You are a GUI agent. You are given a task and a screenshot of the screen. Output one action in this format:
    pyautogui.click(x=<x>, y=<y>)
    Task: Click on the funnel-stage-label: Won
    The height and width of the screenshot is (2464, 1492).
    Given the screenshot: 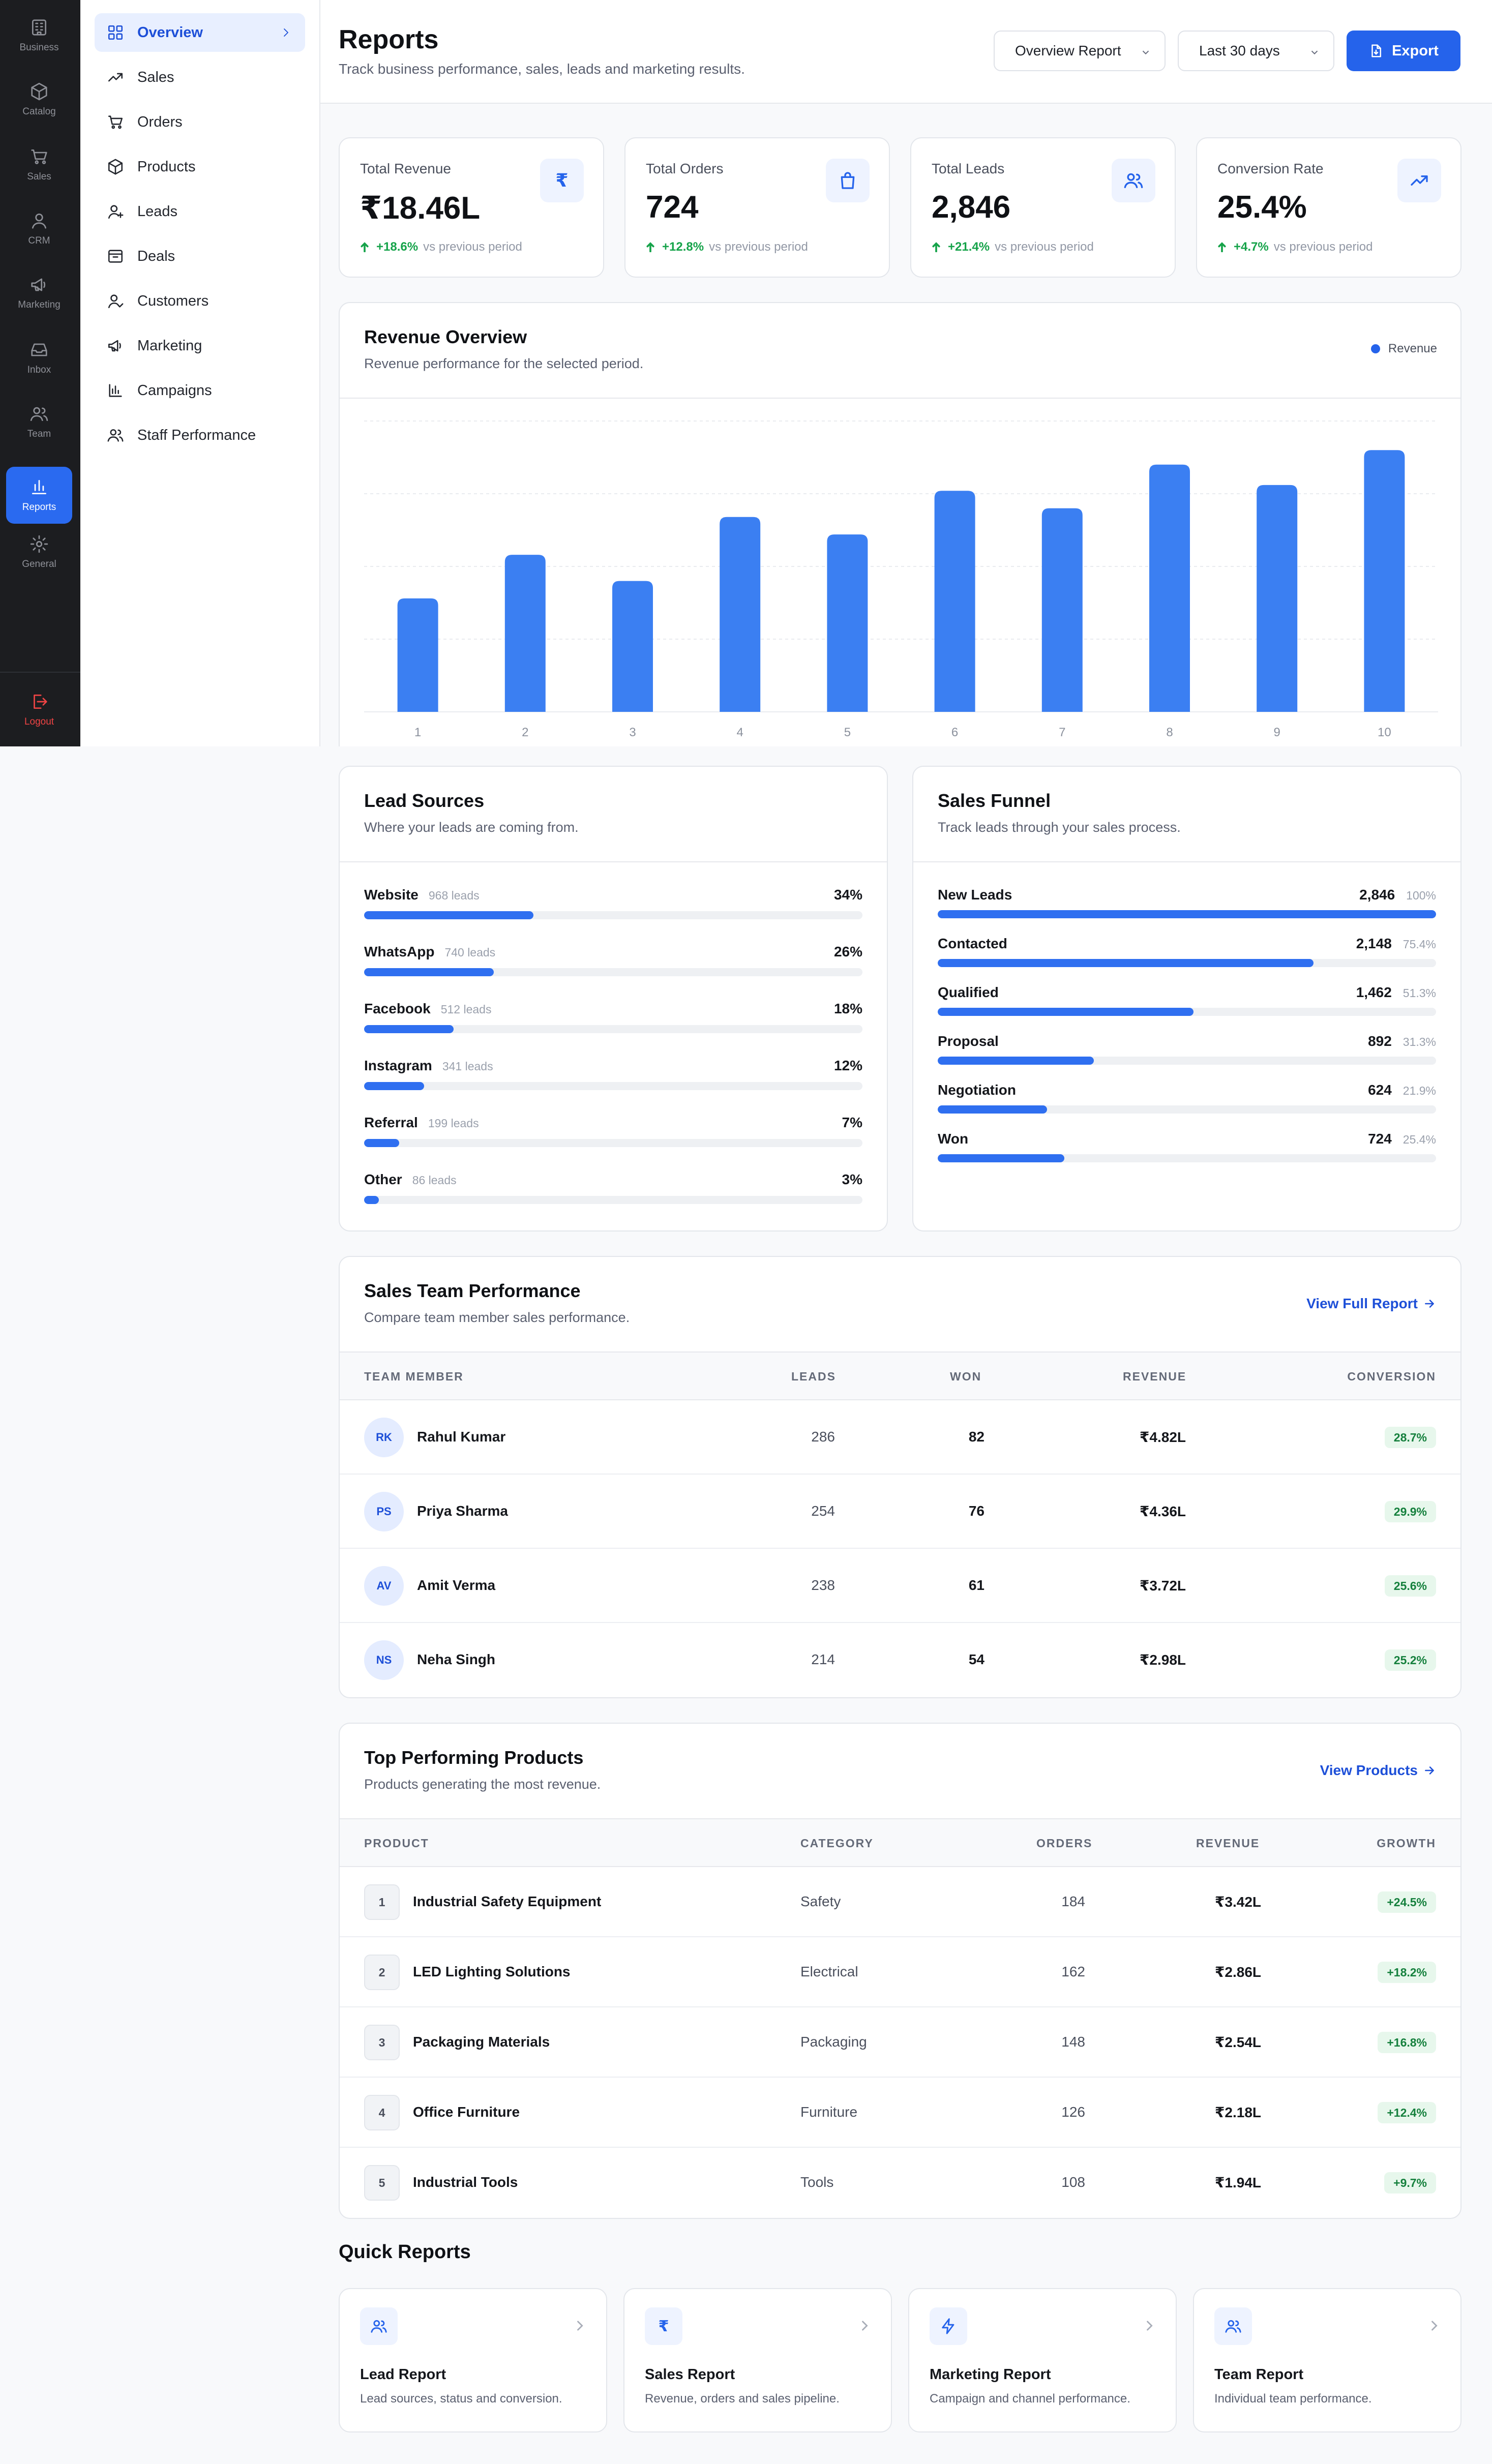 What is the action you would take?
    pyautogui.click(x=954, y=1139)
    